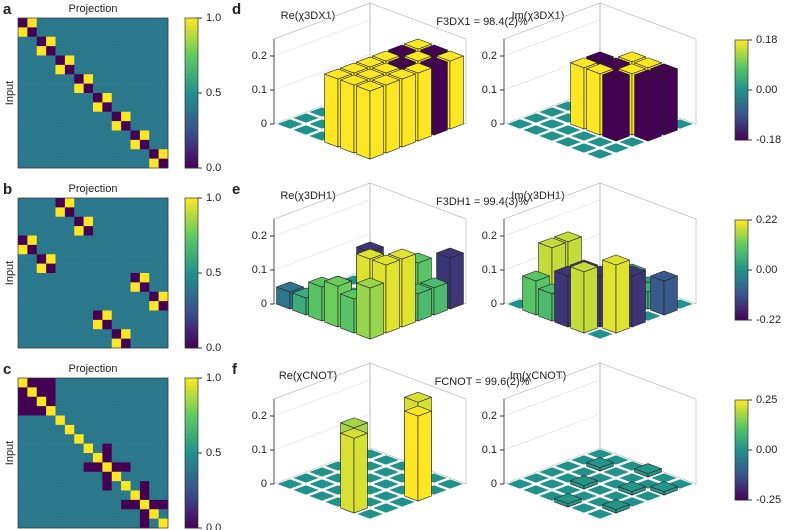  What do you see at coordinates (213, 453) in the screenshot?
I see `colorbar-tick-label: 0.5` at bounding box center [213, 453].